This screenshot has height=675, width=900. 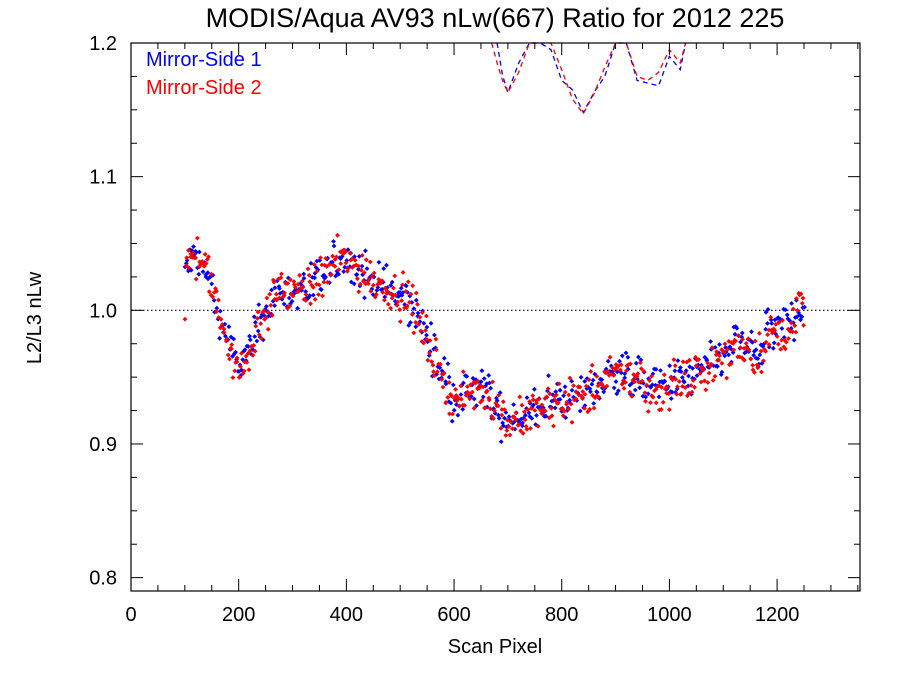 What do you see at coordinates (103, 445) in the screenshot?
I see `y-tick-label: 0.9` at bounding box center [103, 445].